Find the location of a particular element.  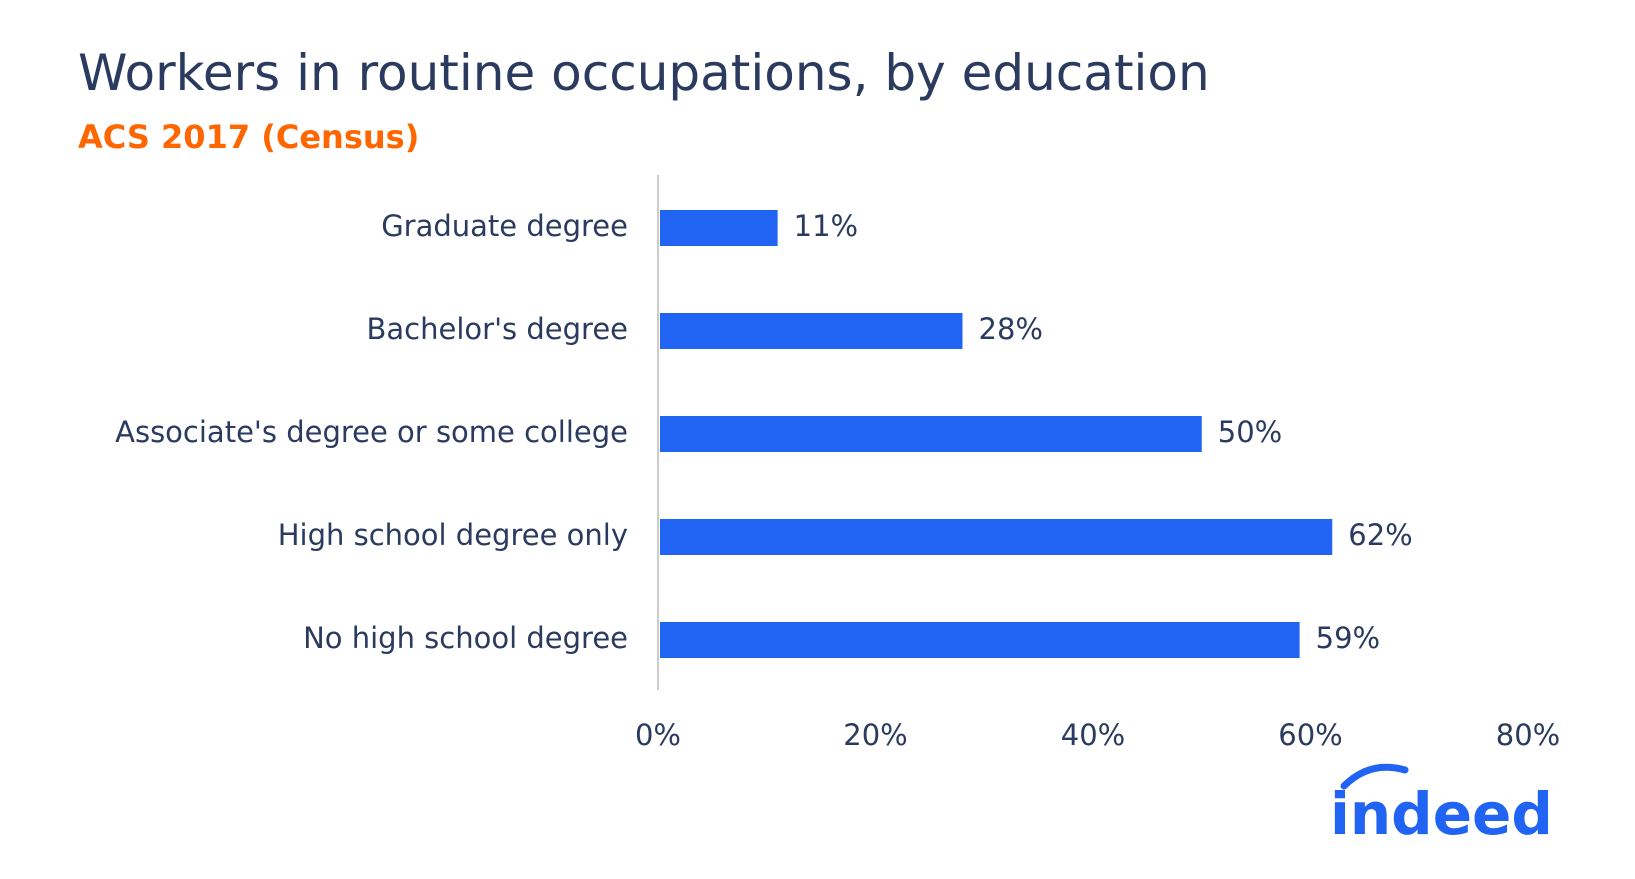

value-label: 50% is located at coordinates (1250, 432).